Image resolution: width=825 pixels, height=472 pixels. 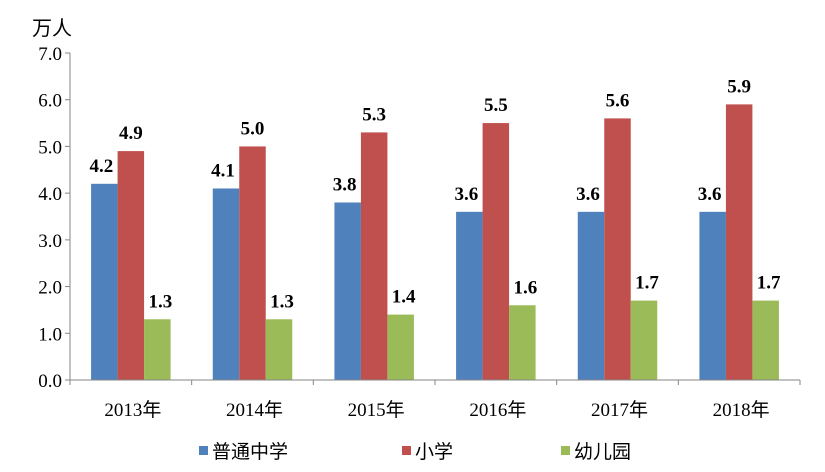 What do you see at coordinates (525, 287) in the screenshot?
I see `data-label: 1.6` at bounding box center [525, 287].